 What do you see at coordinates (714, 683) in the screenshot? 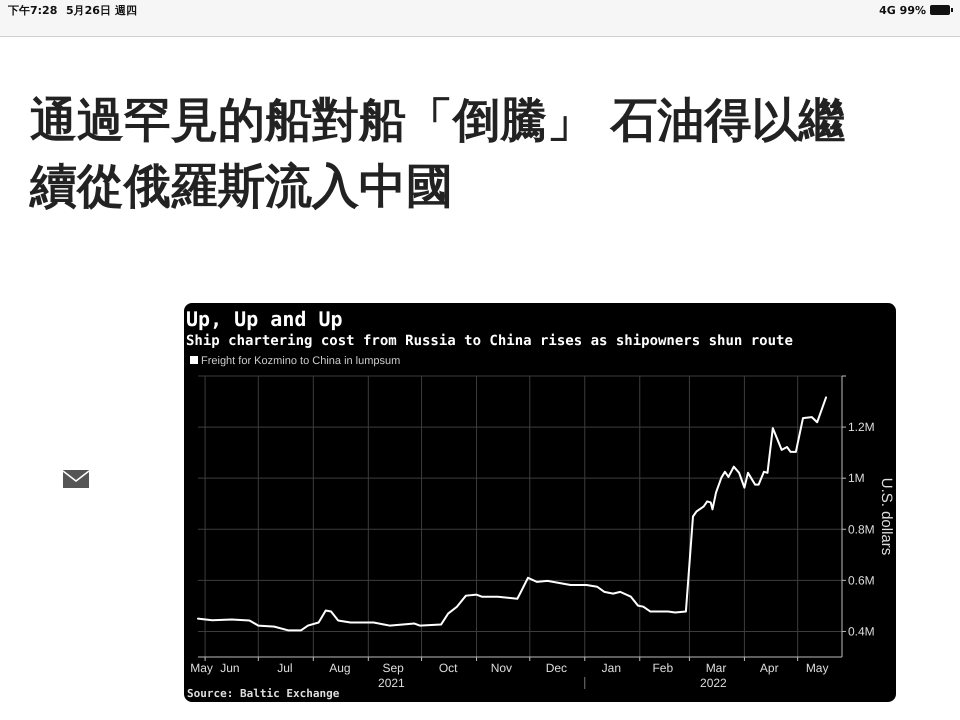
I see `text: 2022` at bounding box center [714, 683].